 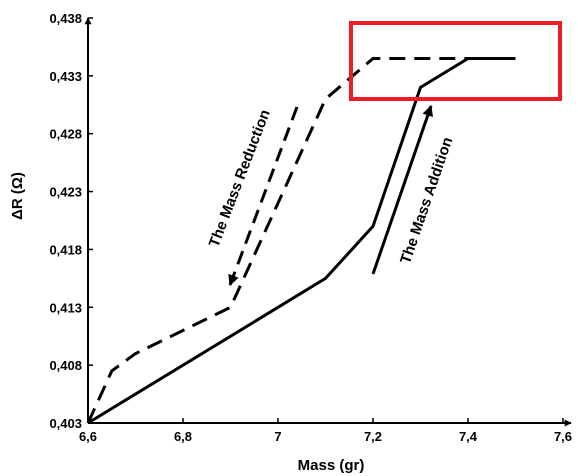 I want to click on x-ticks: 6,6 6,8 7 7,2 7,4 7,6, so click(x=325, y=431).